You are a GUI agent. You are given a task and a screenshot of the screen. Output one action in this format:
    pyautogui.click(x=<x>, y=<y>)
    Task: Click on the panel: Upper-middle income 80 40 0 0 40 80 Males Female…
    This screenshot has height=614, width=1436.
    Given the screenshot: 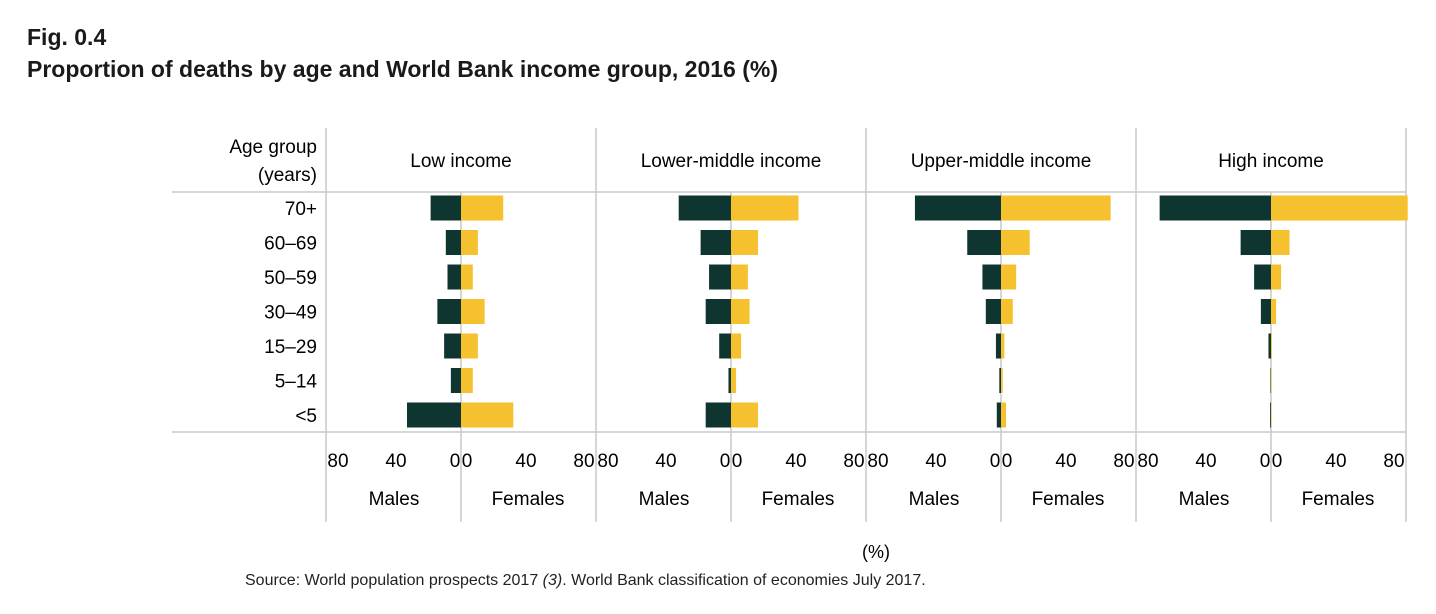 What is the action you would take?
    pyautogui.click(x=1001, y=336)
    